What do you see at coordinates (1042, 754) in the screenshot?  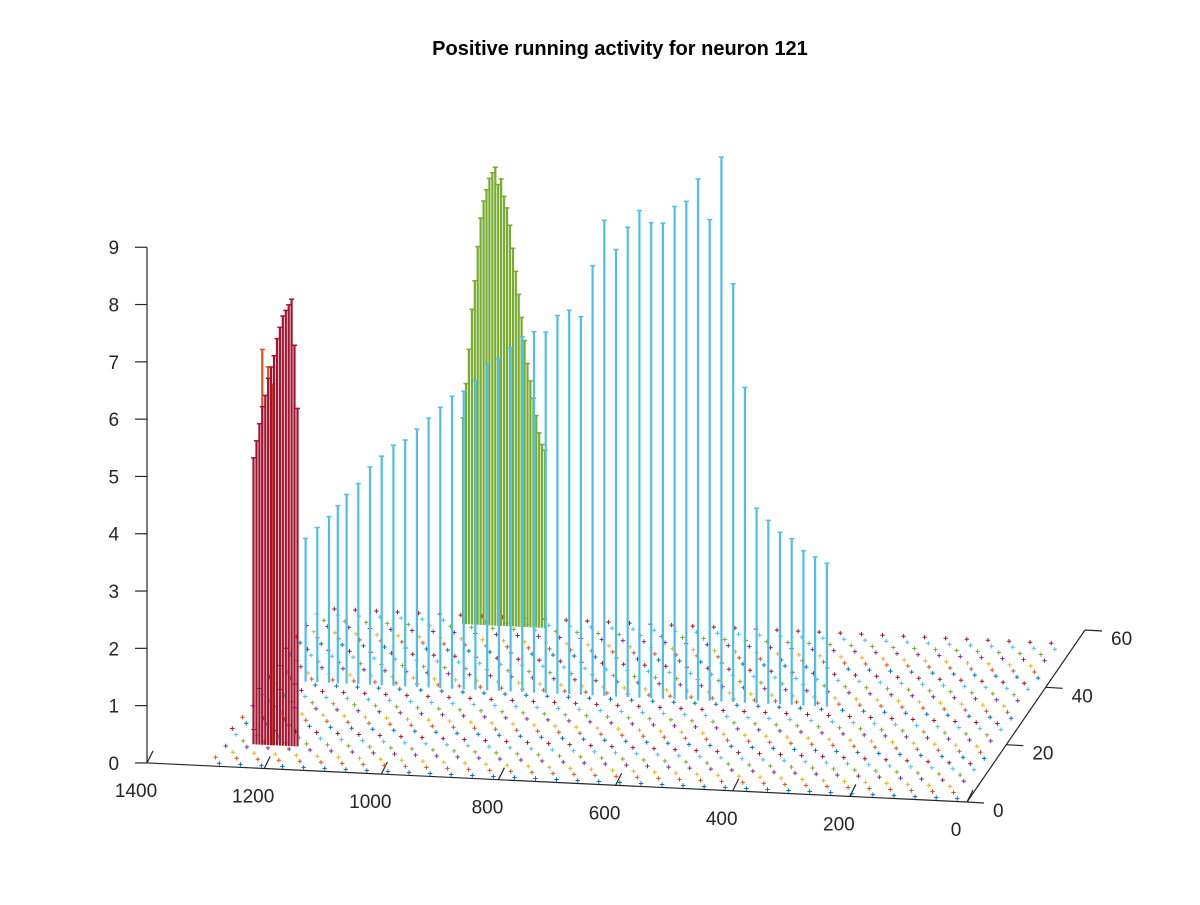 I see `y-tick-label: 20` at bounding box center [1042, 754].